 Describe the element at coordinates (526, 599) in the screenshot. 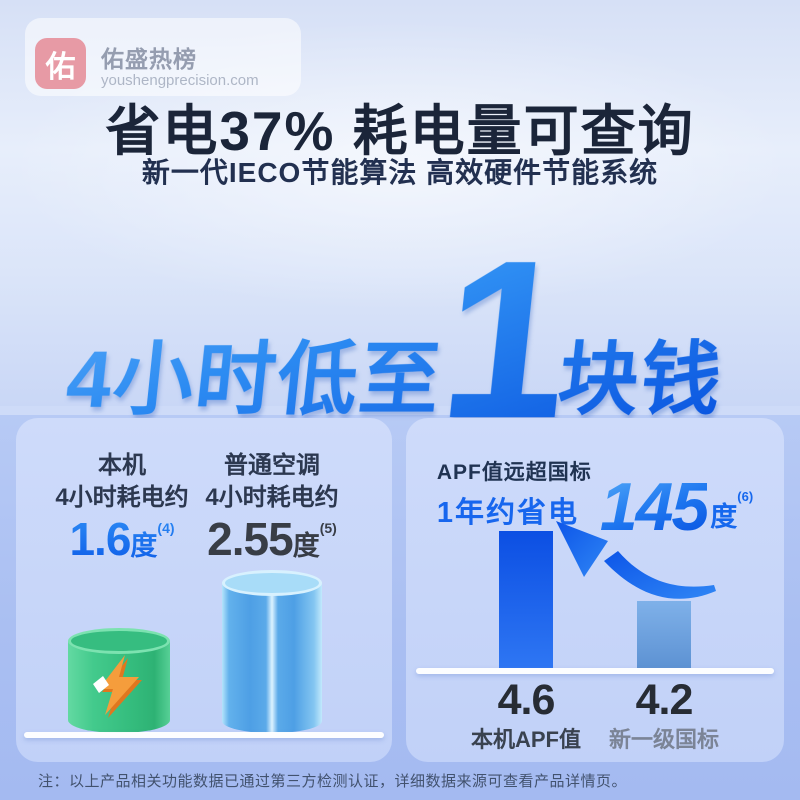

I see `bar-this-unit-apf` at that location.